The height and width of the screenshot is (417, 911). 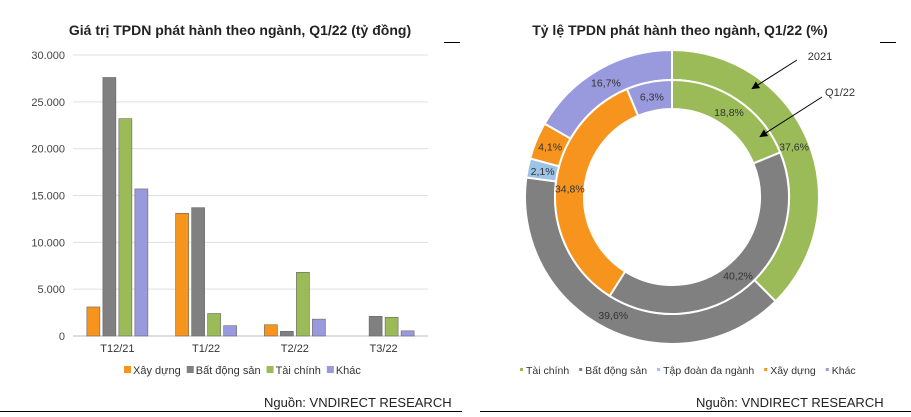 What do you see at coordinates (384, 349) in the screenshot?
I see `x-tick-label: T3/22` at bounding box center [384, 349].